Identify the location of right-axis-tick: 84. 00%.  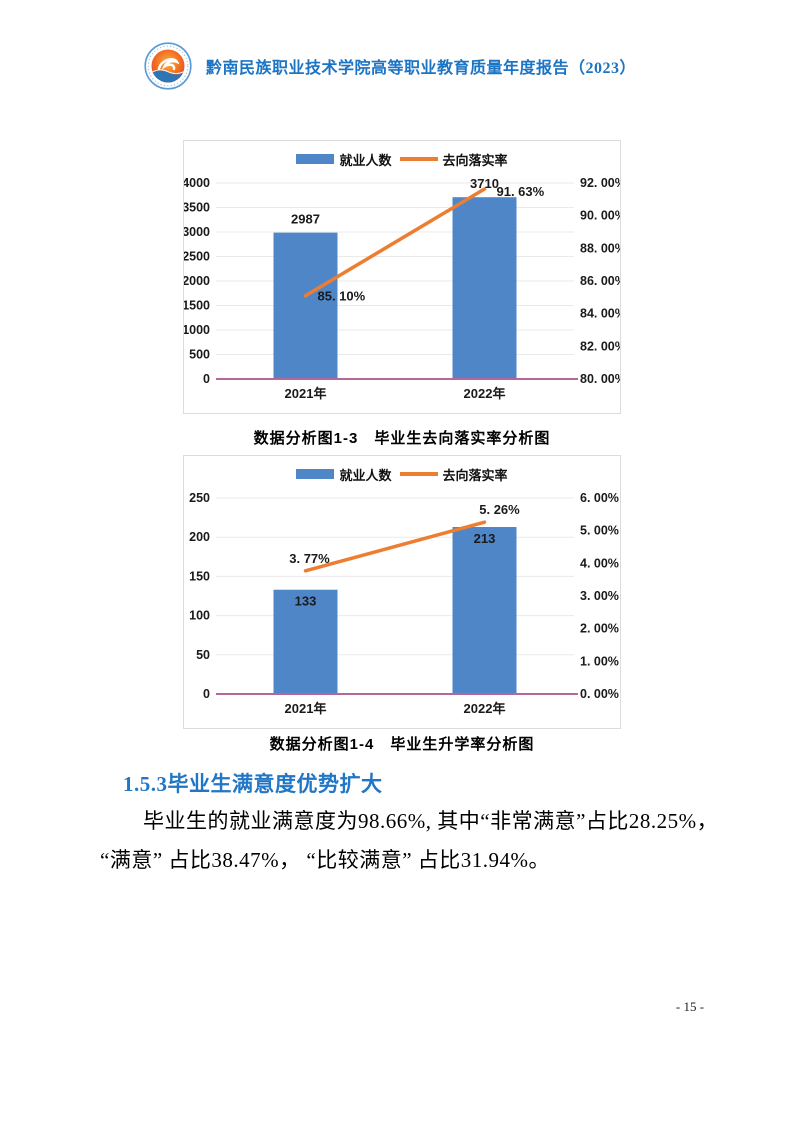
(600, 314).